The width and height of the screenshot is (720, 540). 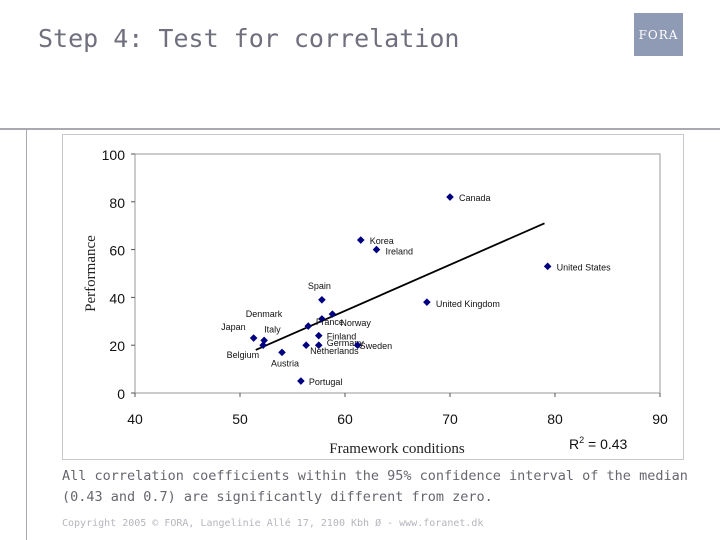 What do you see at coordinates (135, 419) in the screenshot?
I see `x-tick-label: 40` at bounding box center [135, 419].